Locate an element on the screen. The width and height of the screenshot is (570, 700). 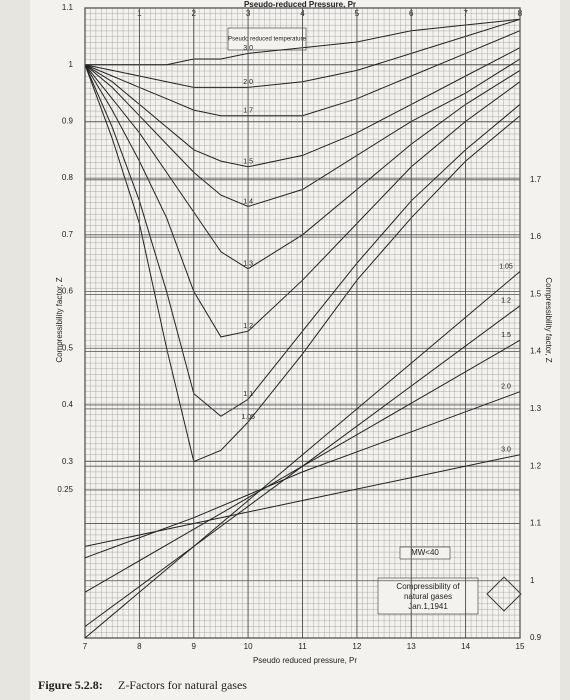
y-tick-label: 0.5 is located at coordinates (68, 347).